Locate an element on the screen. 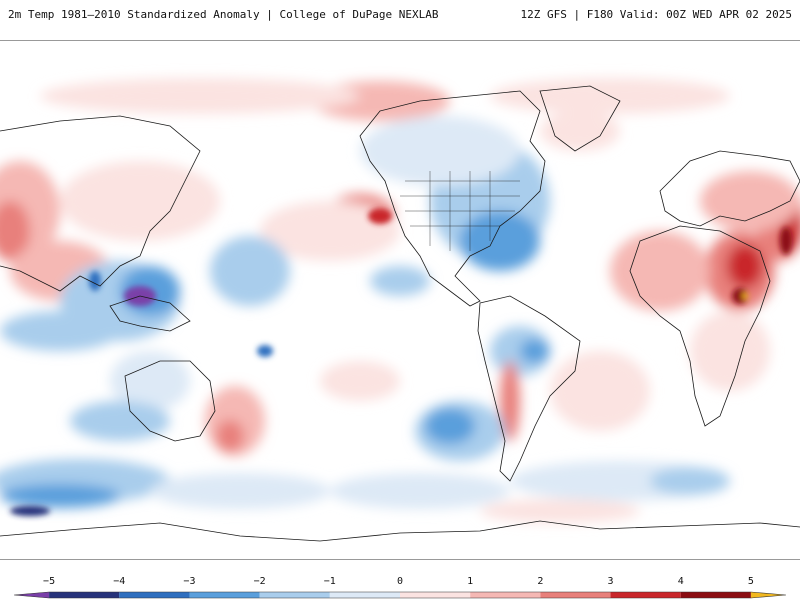 This screenshot has height=604, width=800. australia-outline is located at coordinates (170, 401).